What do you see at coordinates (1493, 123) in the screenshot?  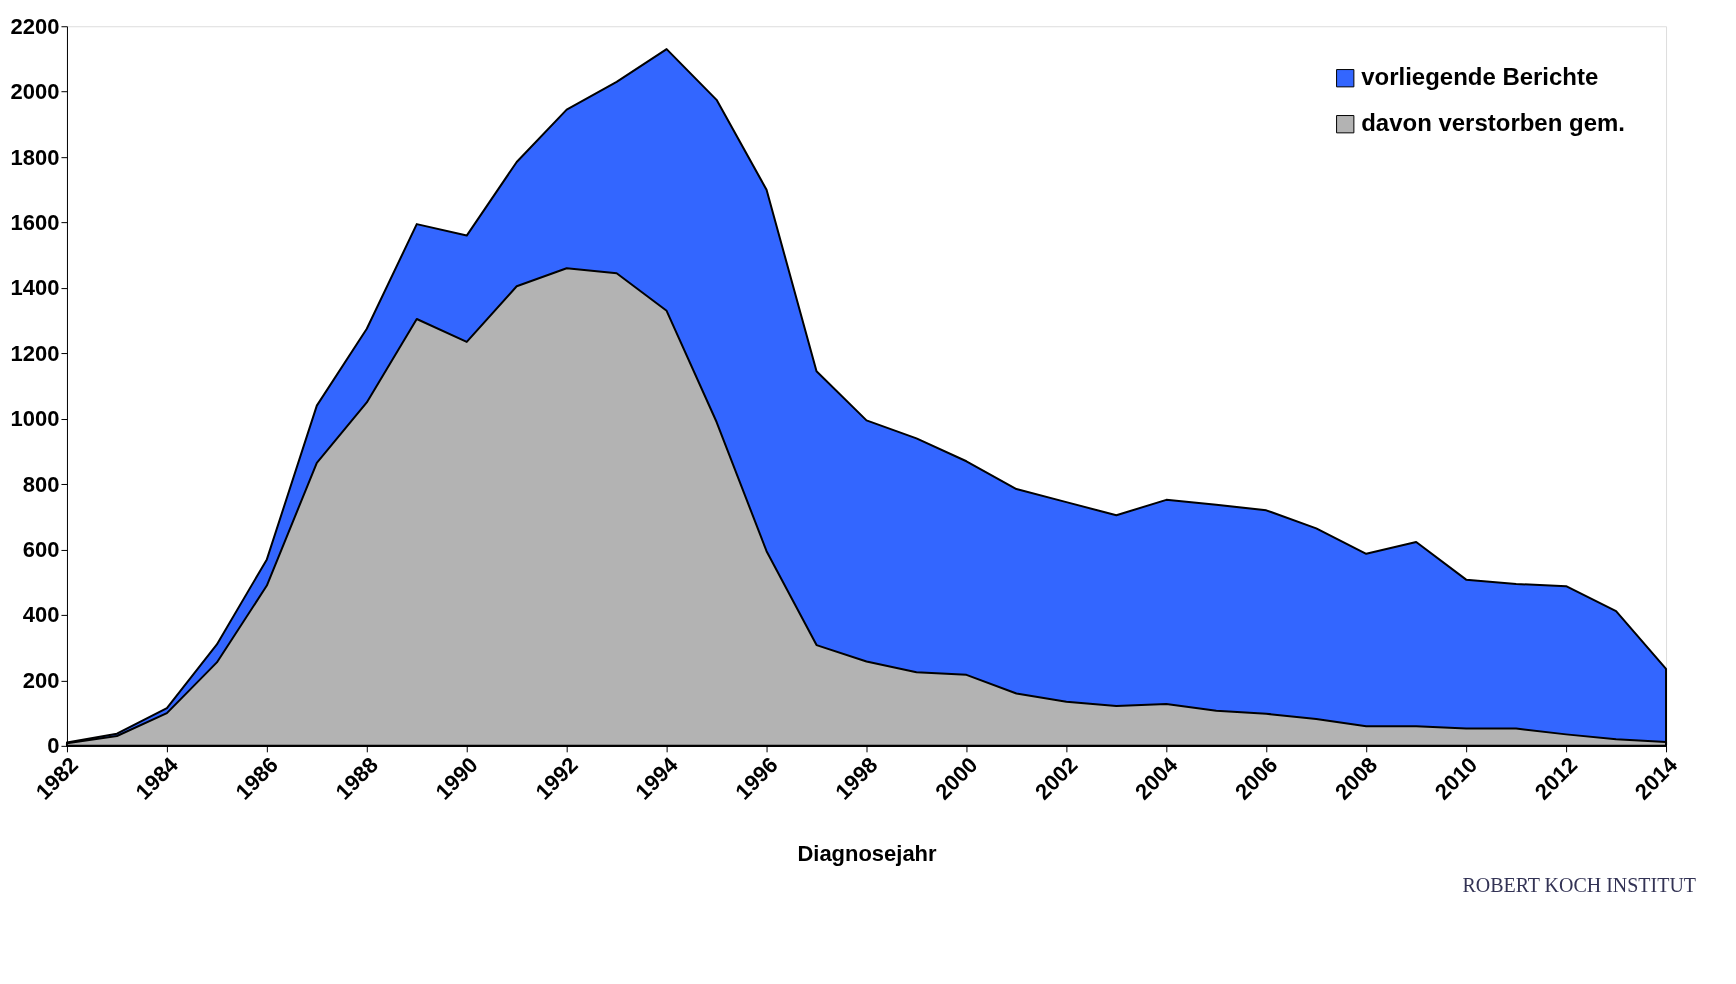 I see `legend-label: davon verstorben gem.` at bounding box center [1493, 123].